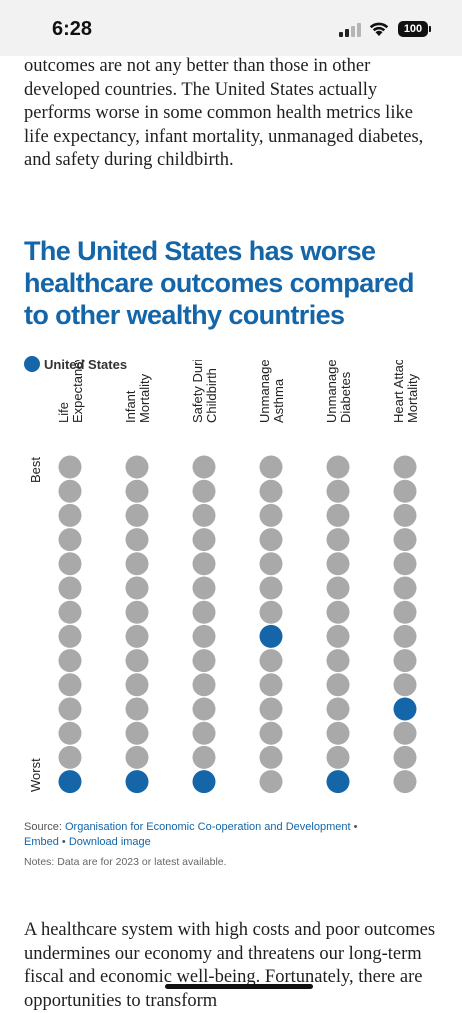  What do you see at coordinates (398, 391) in the screenshot?
I see `category-label: Heart Attack` at bounding box center [398, 391].